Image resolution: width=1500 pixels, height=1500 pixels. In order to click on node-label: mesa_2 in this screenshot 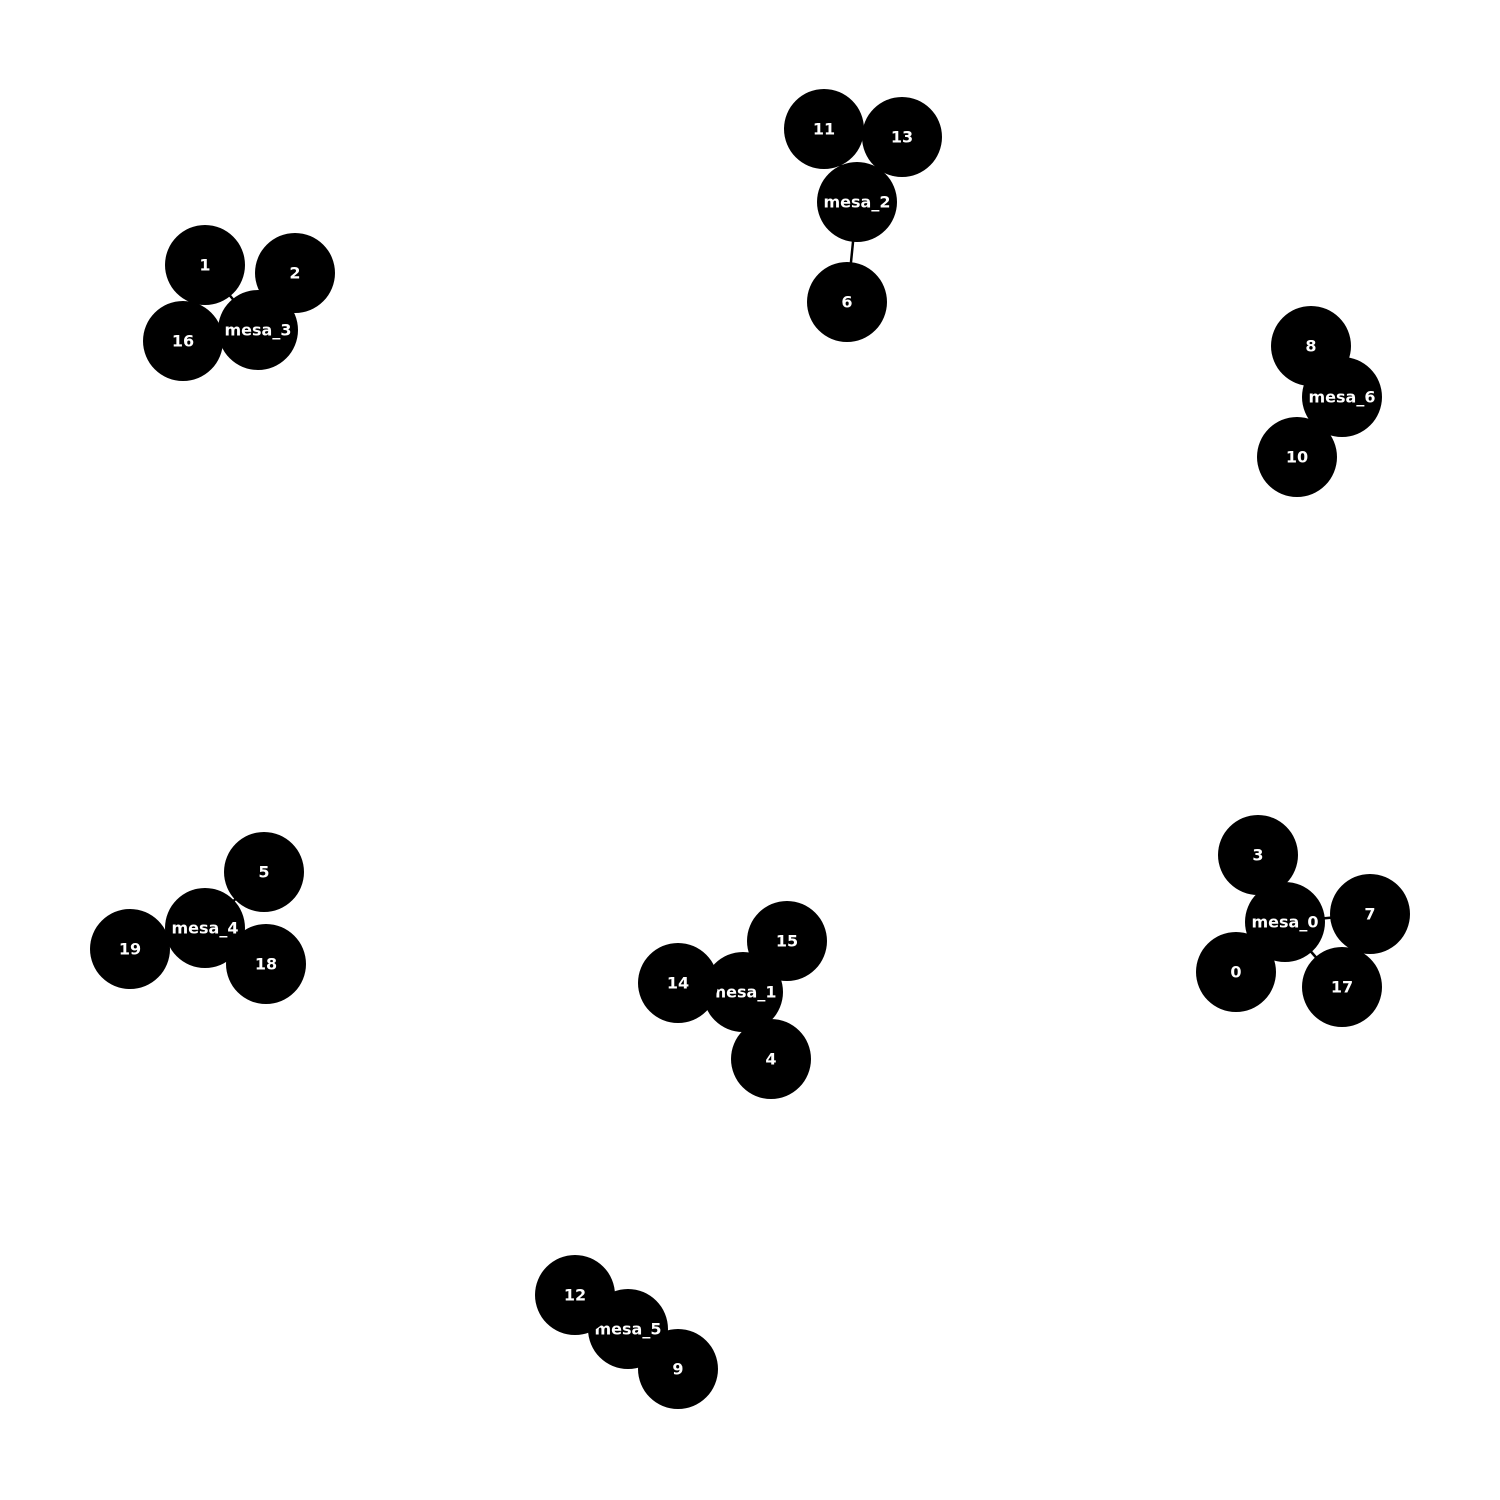, I will do `click(857, 202)`.